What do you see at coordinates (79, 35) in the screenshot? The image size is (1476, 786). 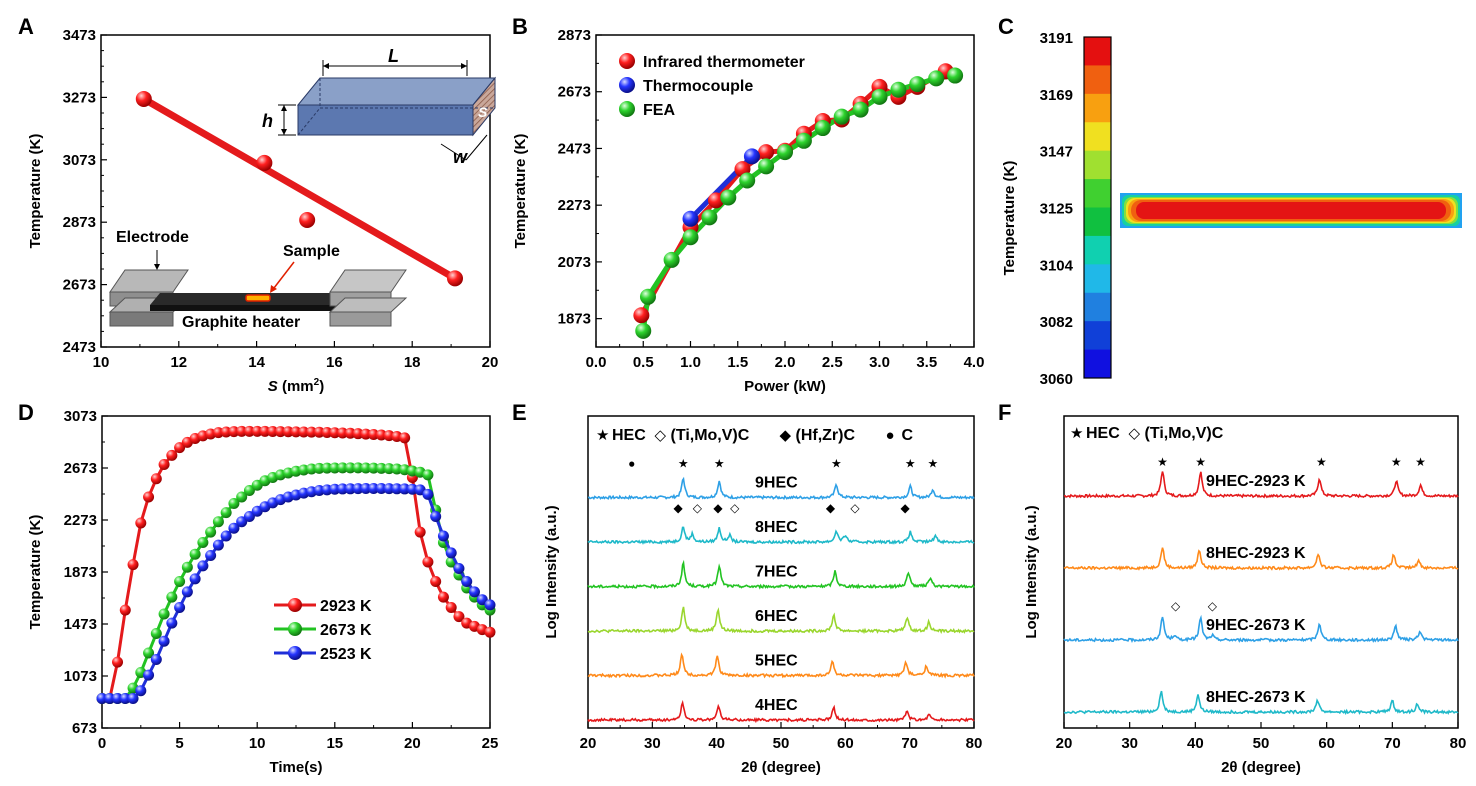 I see `y-tick-label: 3473` at bounding box center [79, 35].